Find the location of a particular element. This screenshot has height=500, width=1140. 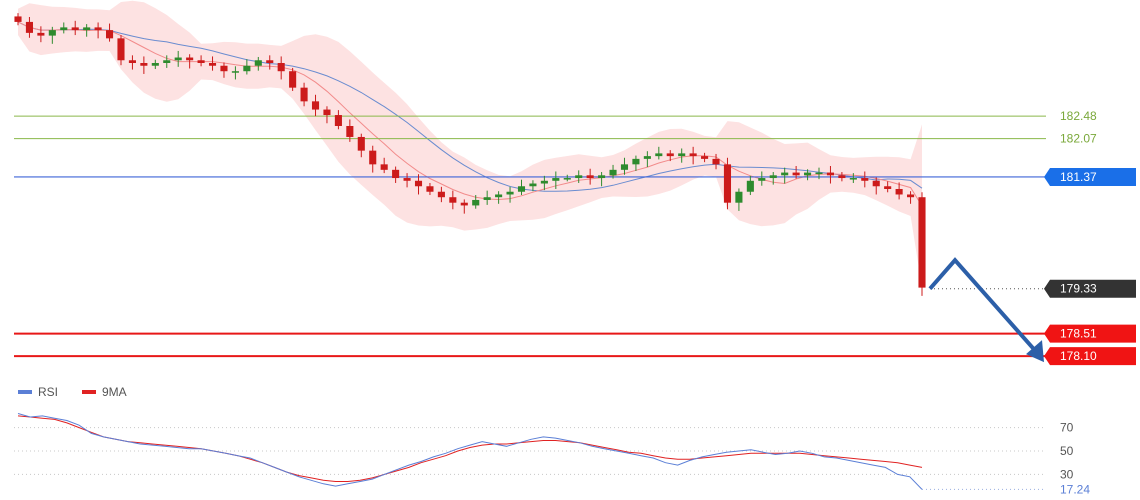

rsi-last-value: 17.24 is located at coordinates (1075, 489).